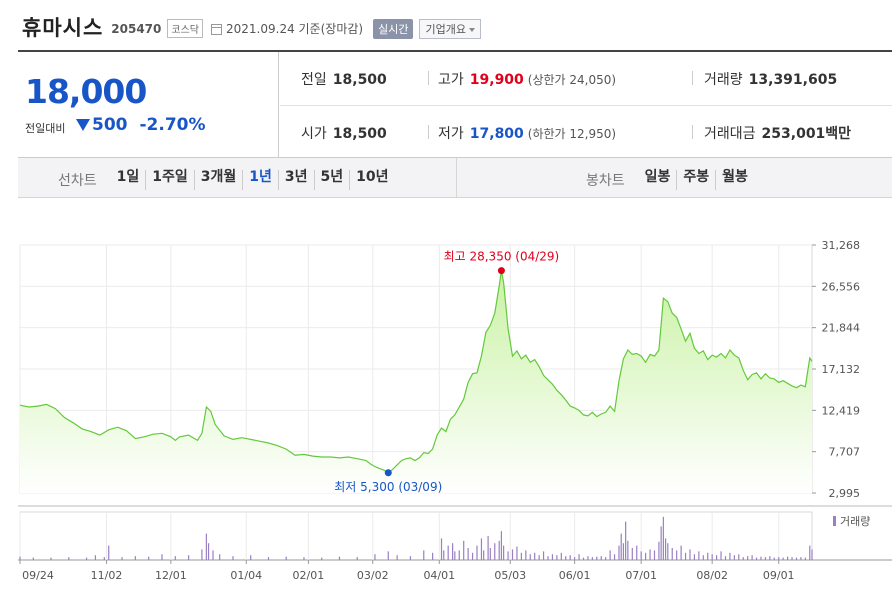 This screenshot has width=892, height=609. I want to click on company-overview-button: 기업개요, so click(450, 28).